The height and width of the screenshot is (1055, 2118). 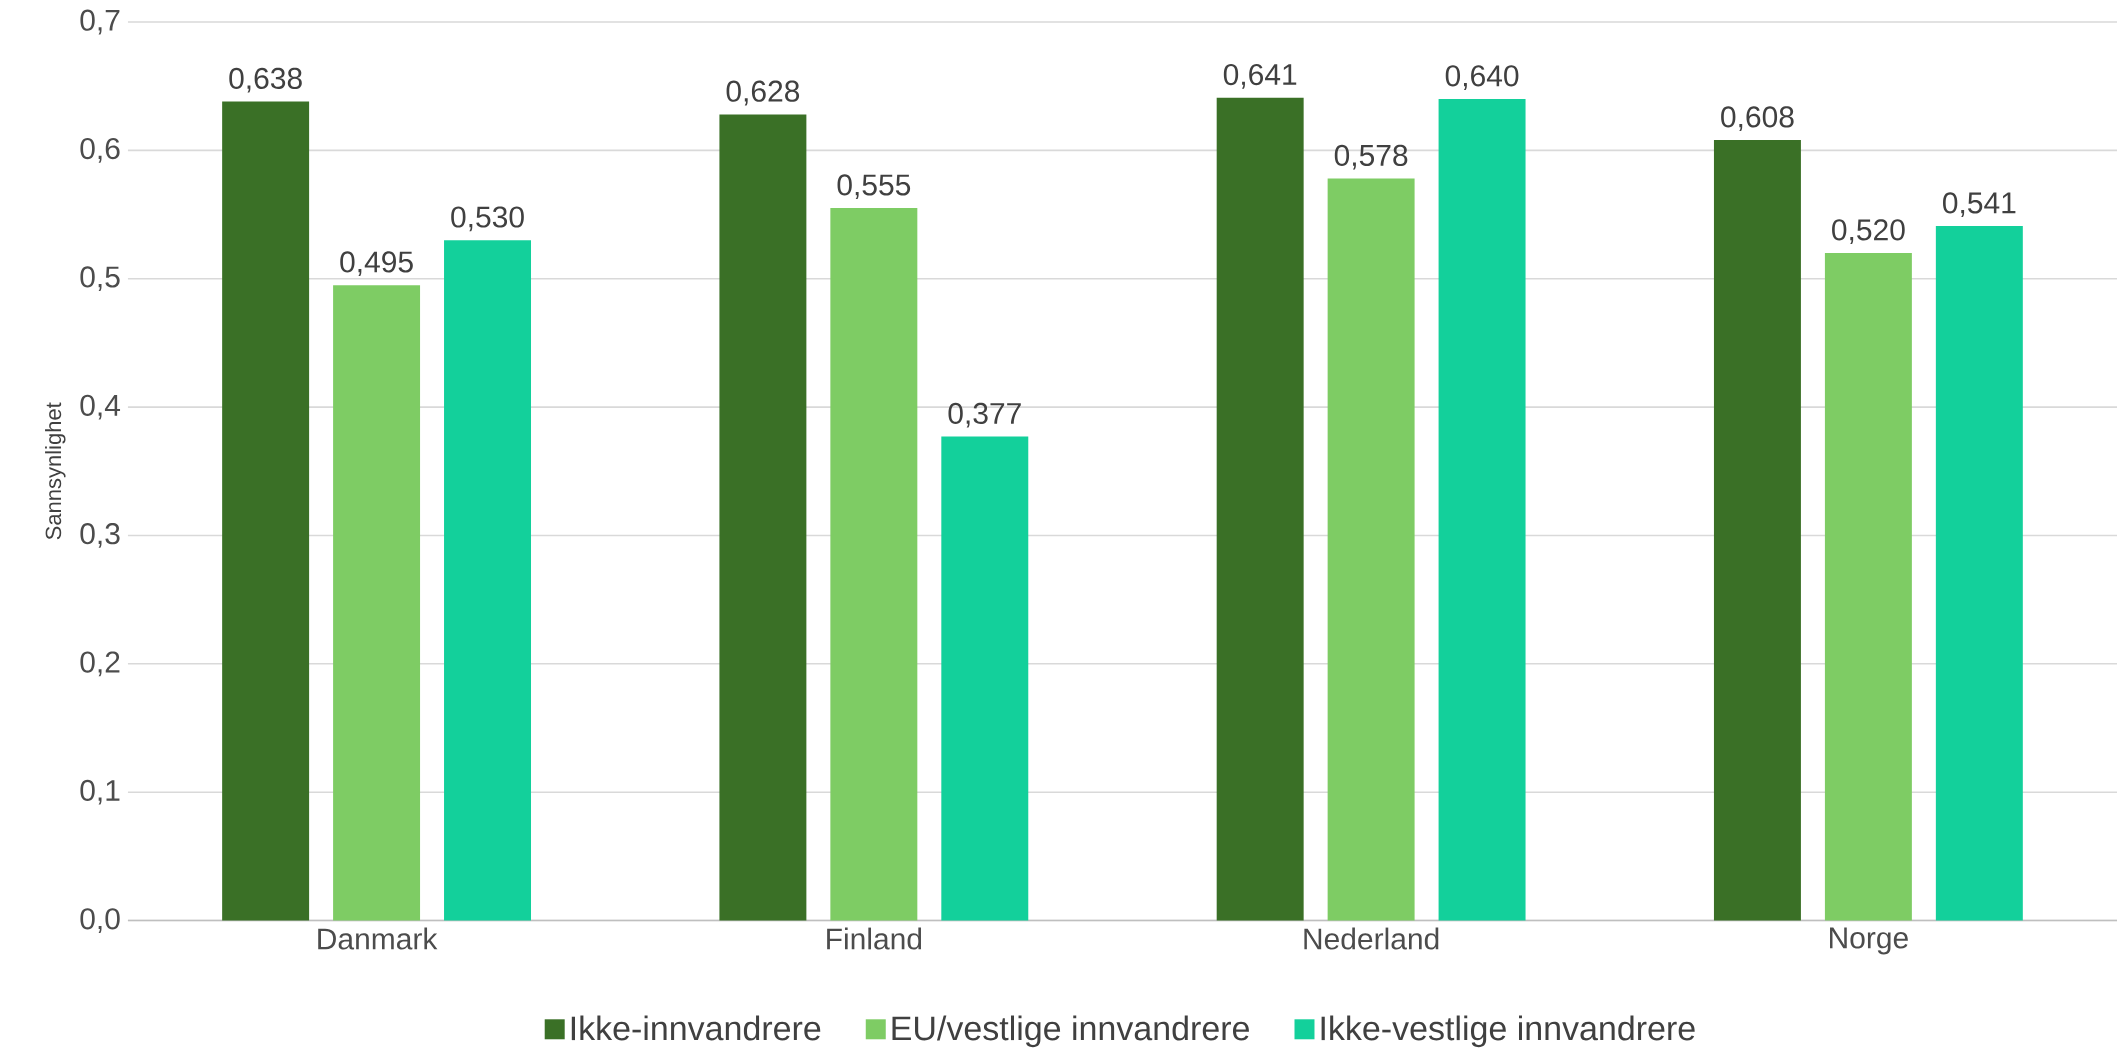 I want to click on data-label: 0,377, so click(x=984, y=415).